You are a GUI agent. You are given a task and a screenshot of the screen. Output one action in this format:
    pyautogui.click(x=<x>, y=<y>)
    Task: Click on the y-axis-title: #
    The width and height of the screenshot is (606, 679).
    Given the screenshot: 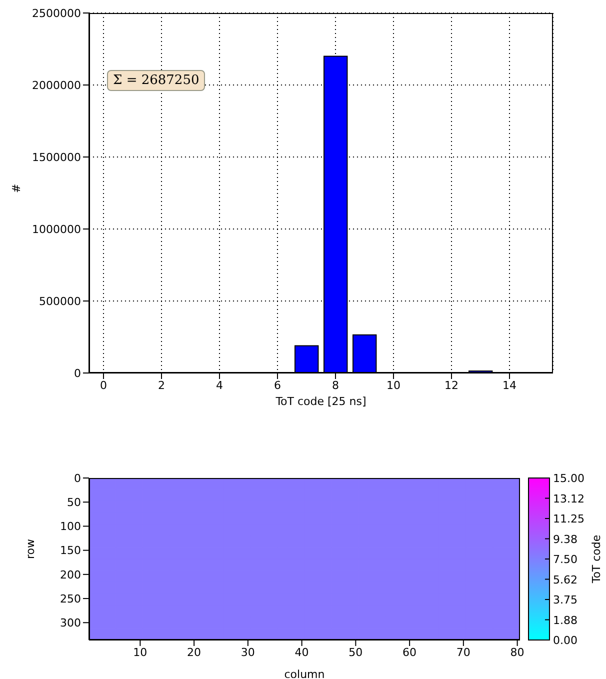 What is the action you would take?
    pyautogui.click(x=16, y=188)
    